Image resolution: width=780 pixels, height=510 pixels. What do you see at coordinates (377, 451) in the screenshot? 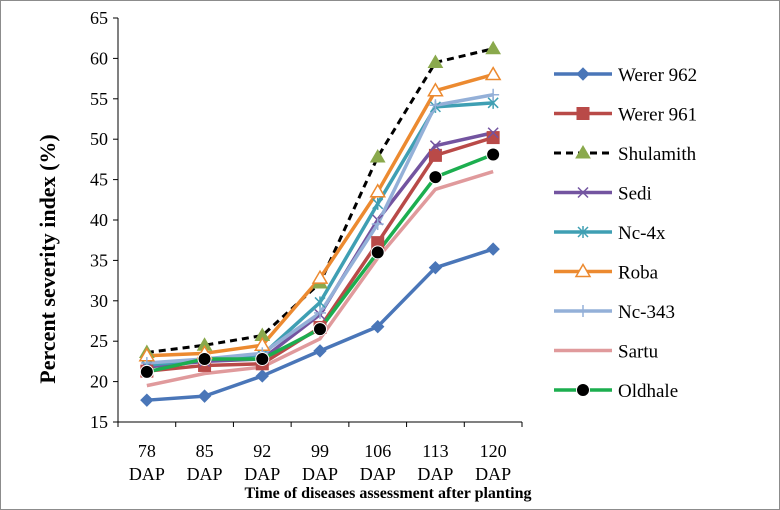
I see `x-tick-label: 106` at bounding box center [377, 451].